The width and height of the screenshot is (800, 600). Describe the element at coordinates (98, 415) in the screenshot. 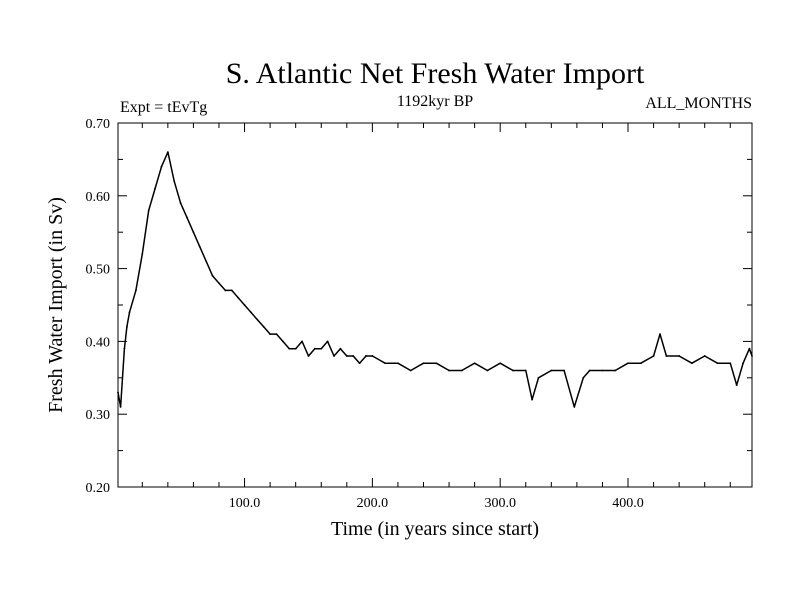

I see `y-tick-label: 0.30` at that location.